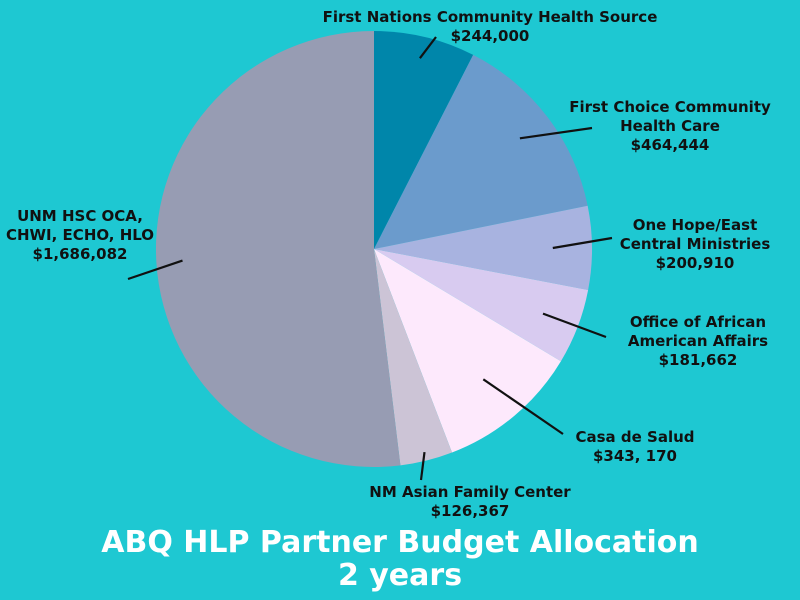 This screenshot has width=800, height=600. I want to click on slice-name: Central Ministries, so click(695, 244).